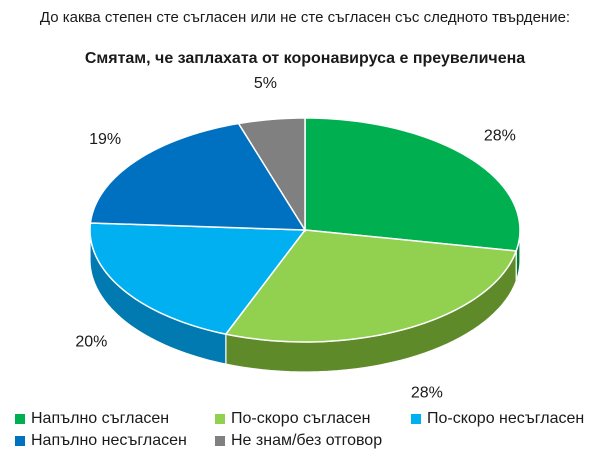 The width and height of the screenshot is (610, 463). I want to click on legend-label: Напълно несъгласен, so click(109, 440).